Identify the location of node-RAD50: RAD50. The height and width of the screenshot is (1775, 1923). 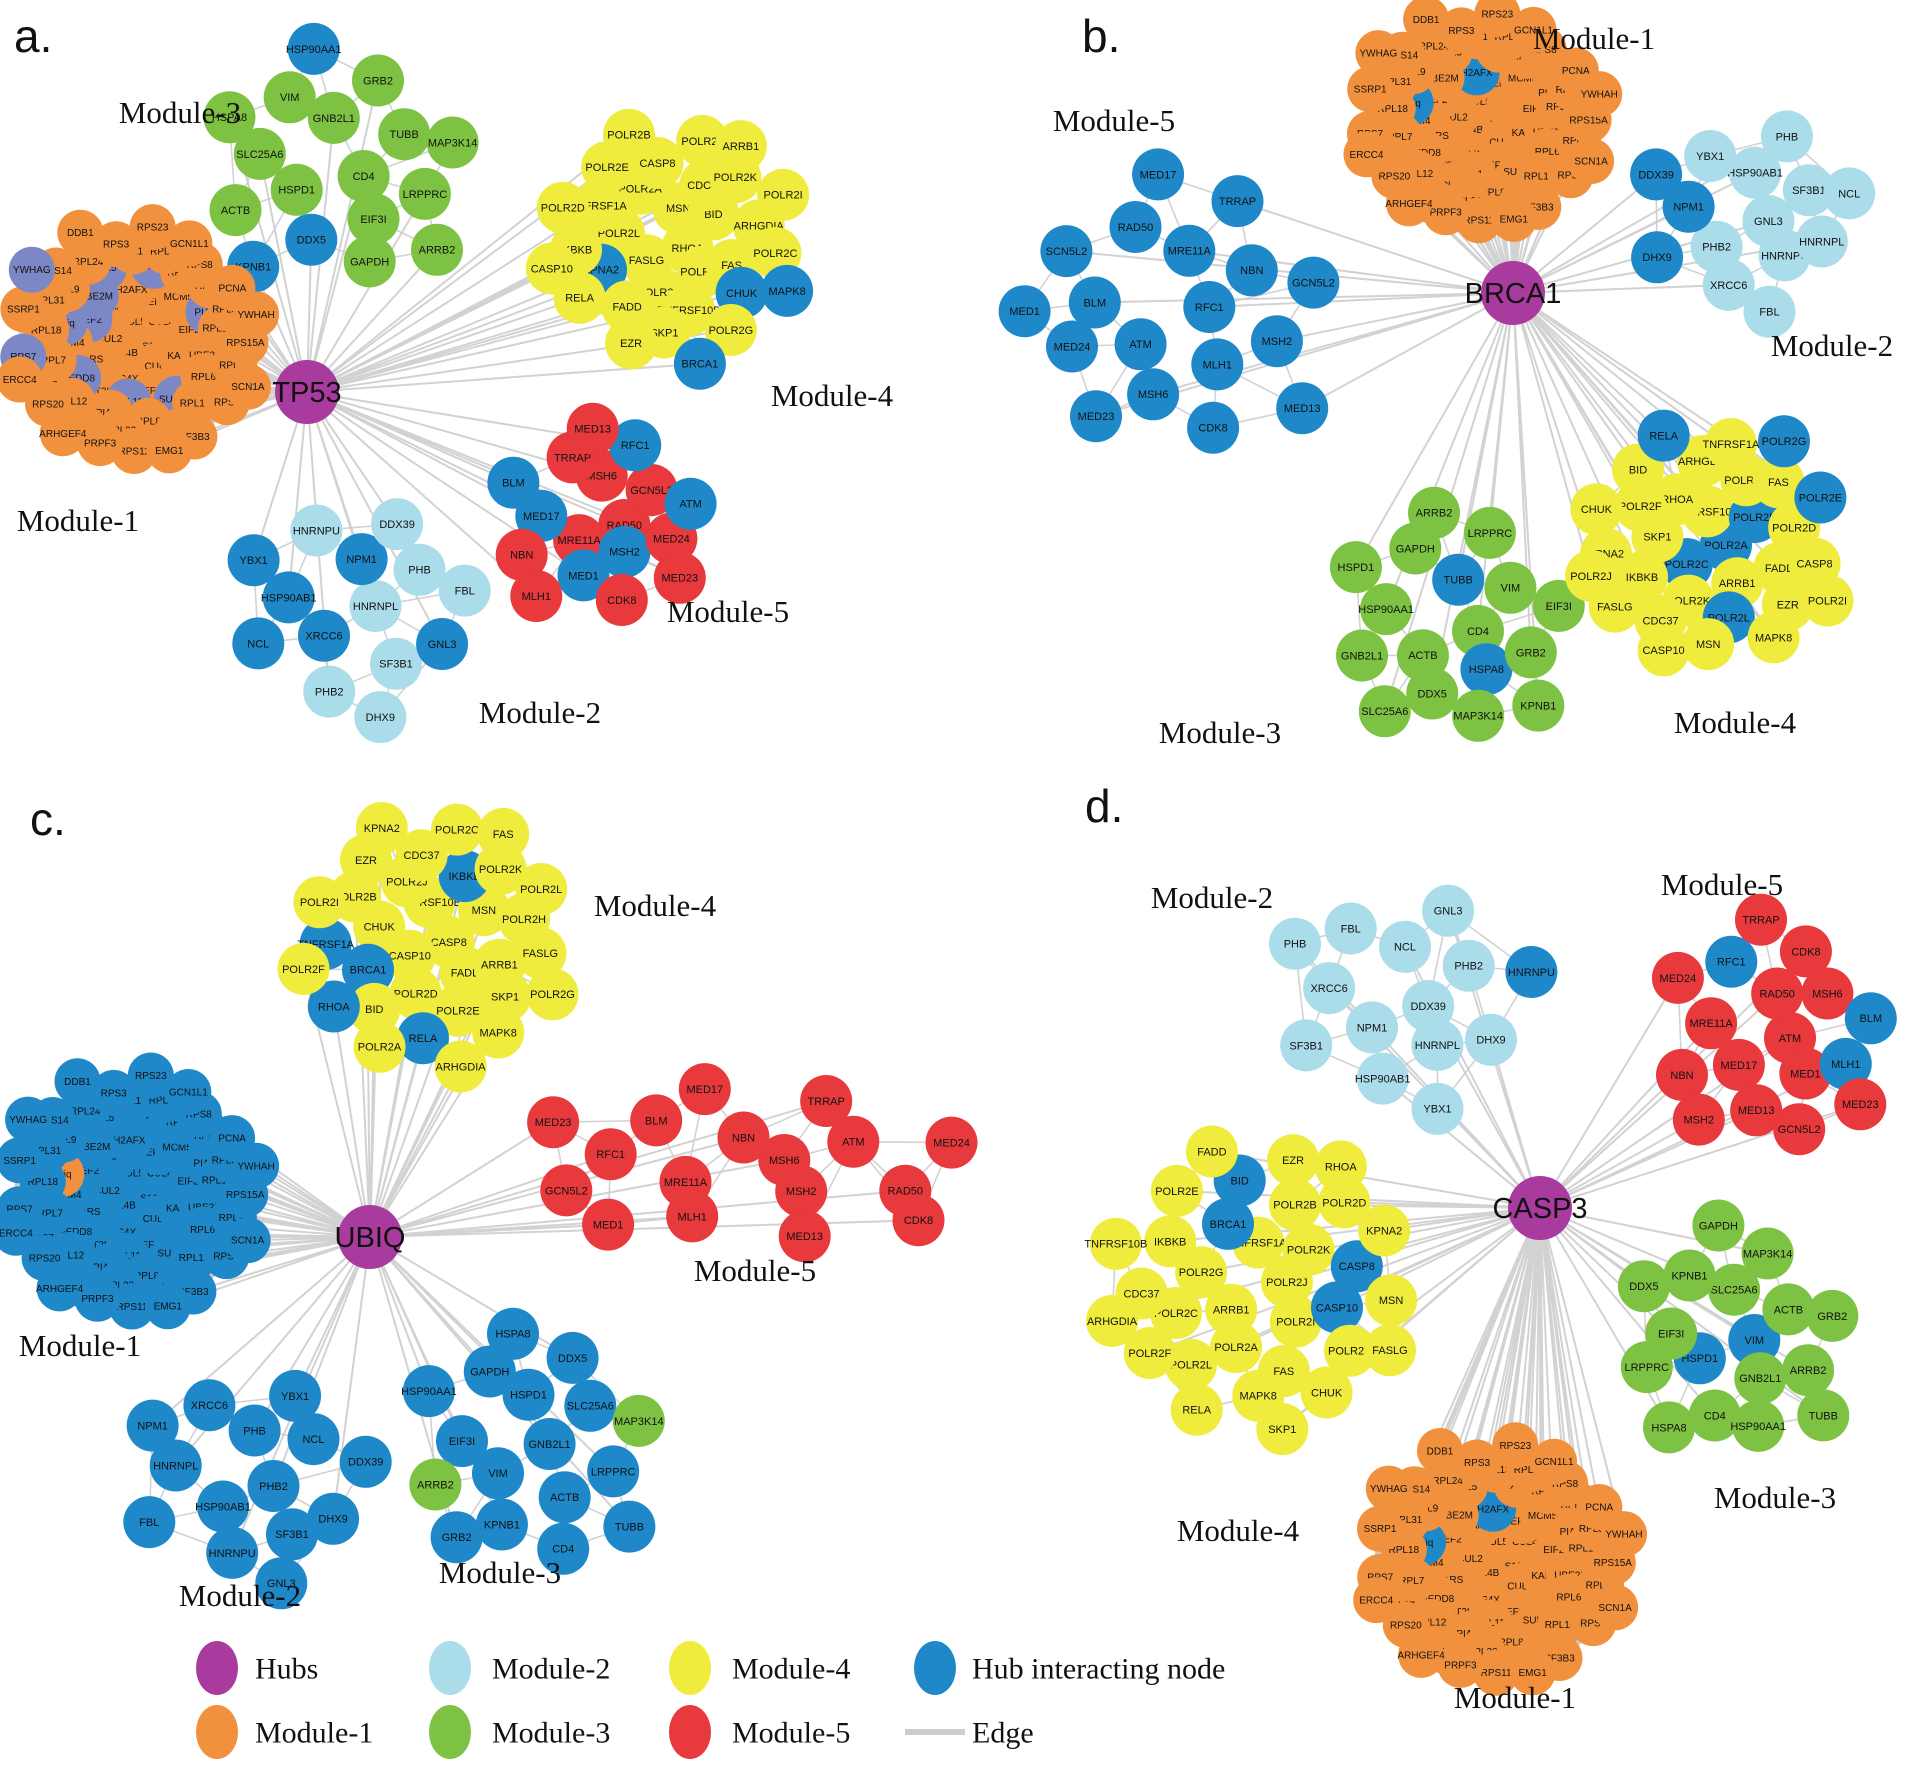
(1135, 227).